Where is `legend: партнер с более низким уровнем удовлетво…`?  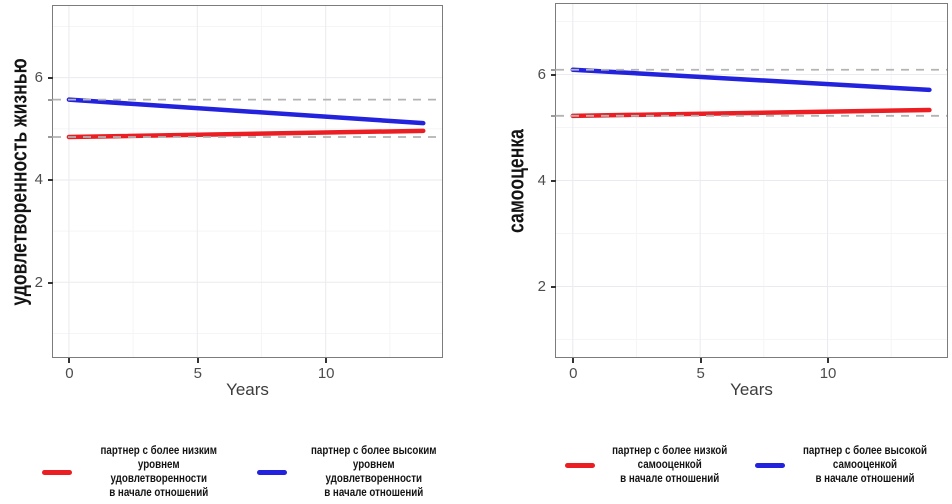 legend: партнер с более низким уровнем удовлетво… is located at coordinates (247, 472).